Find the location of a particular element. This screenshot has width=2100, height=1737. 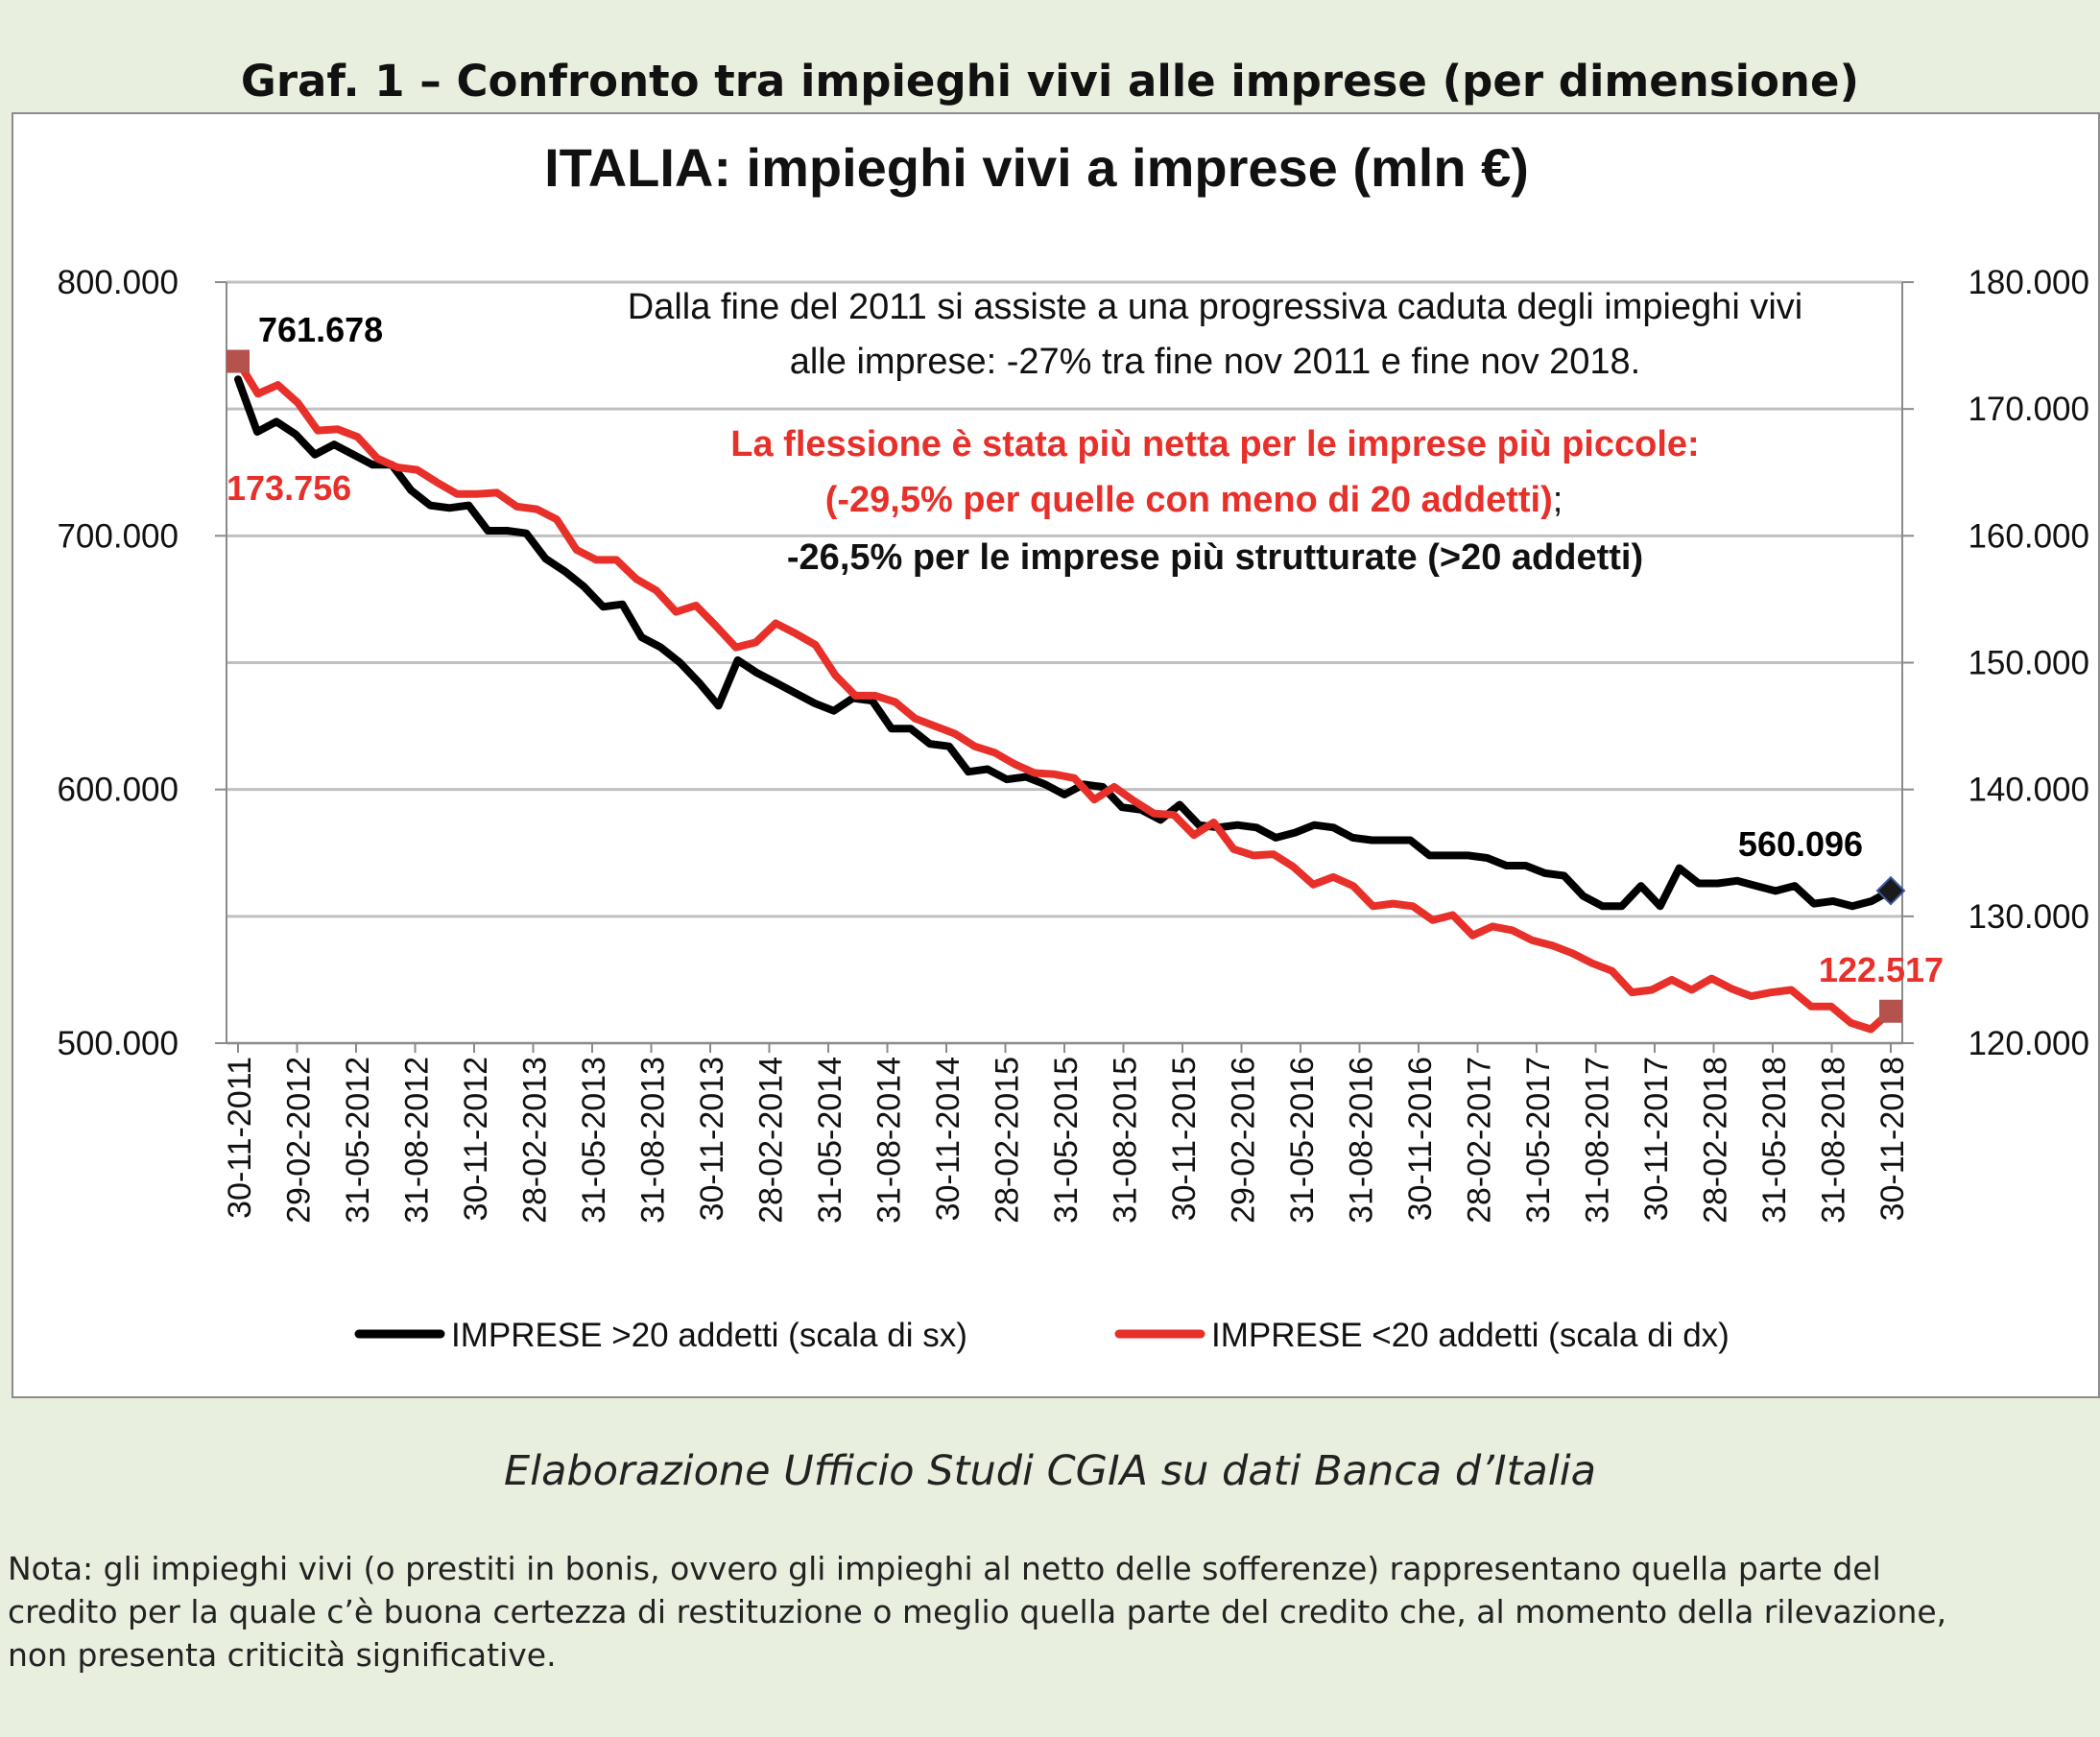

x-tick-label: 28-02-2014 is located at coordinates (772, 1140).